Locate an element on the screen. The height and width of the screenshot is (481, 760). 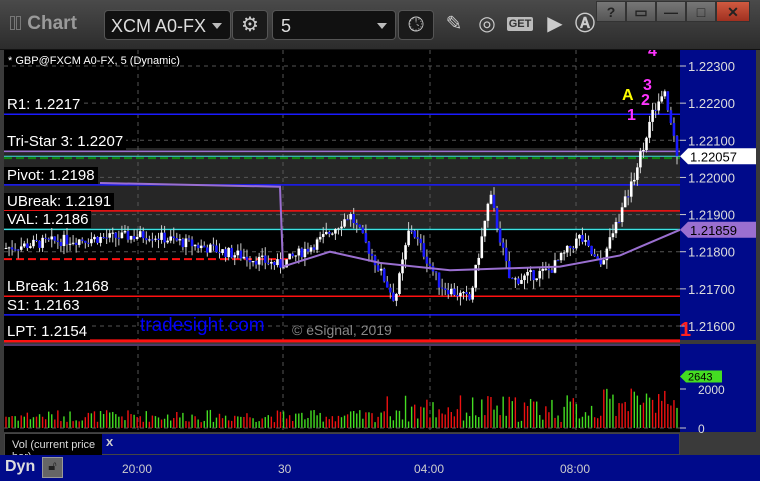
value-area-band is located at coordinates (342, 188).